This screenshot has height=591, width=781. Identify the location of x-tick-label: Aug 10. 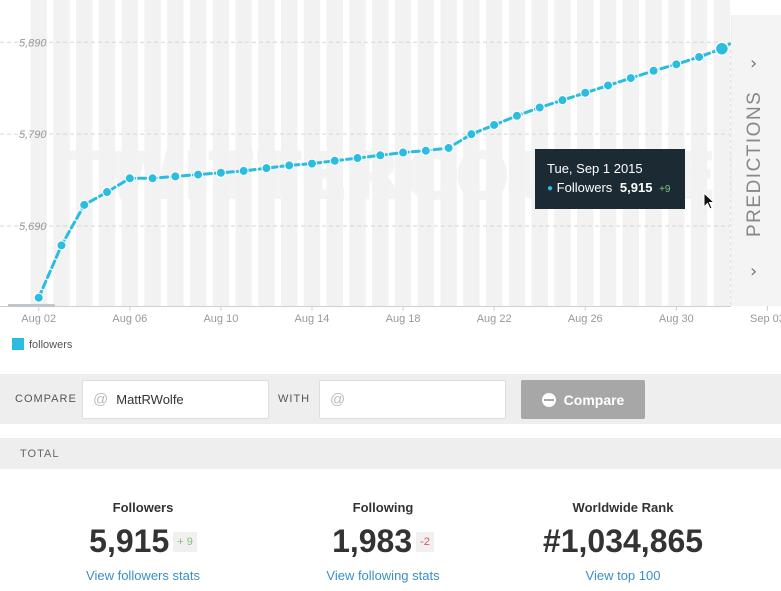
(220, 319).